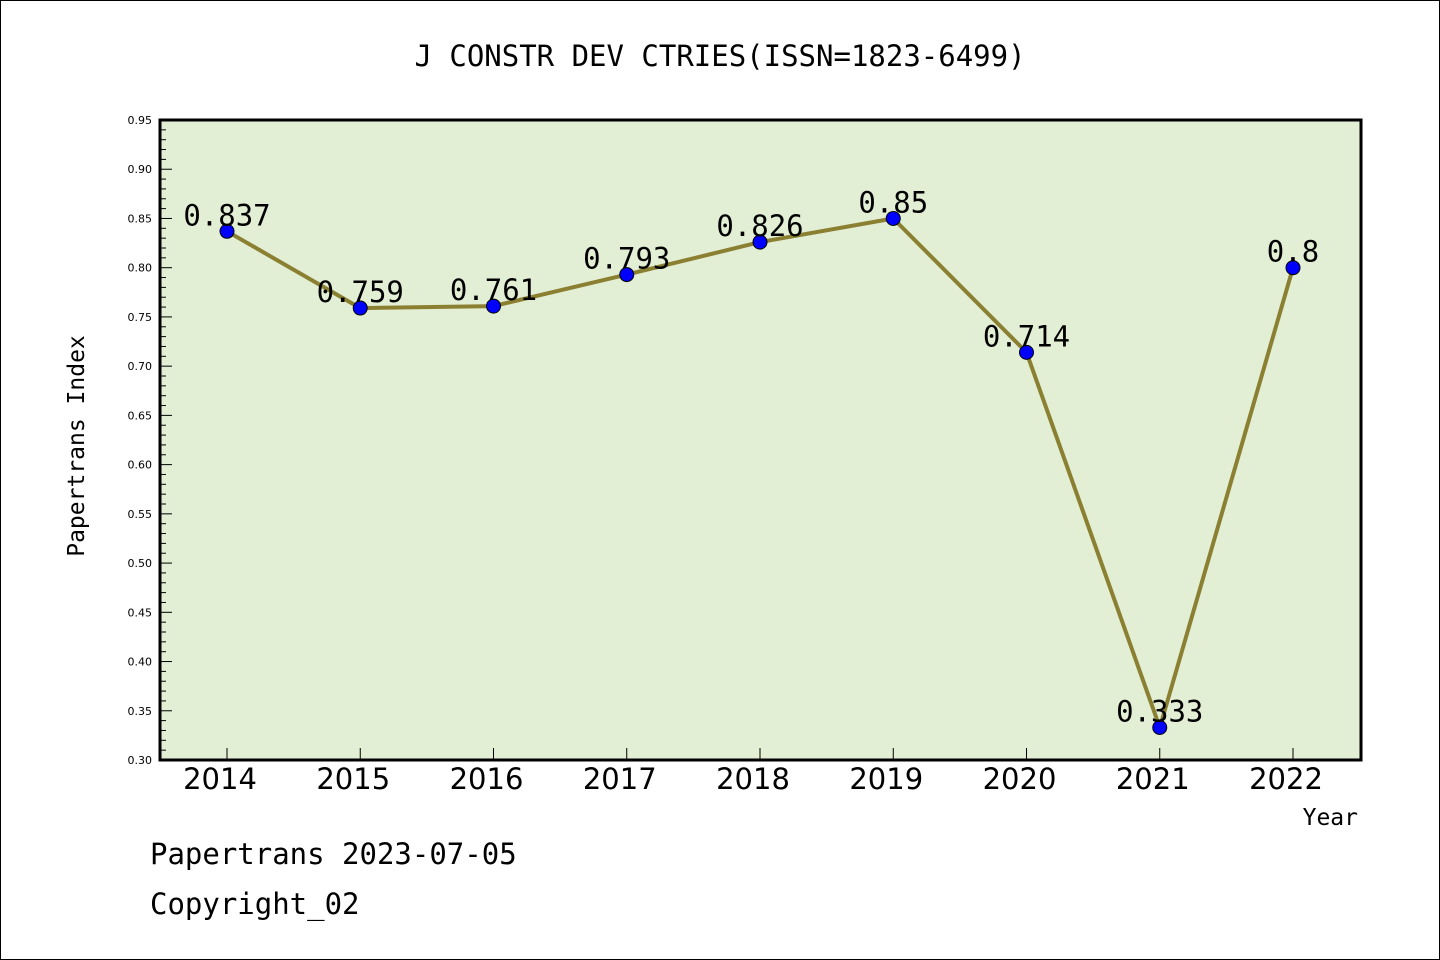  I want to click on y-tick-label: 0.65, so click(140, 415).